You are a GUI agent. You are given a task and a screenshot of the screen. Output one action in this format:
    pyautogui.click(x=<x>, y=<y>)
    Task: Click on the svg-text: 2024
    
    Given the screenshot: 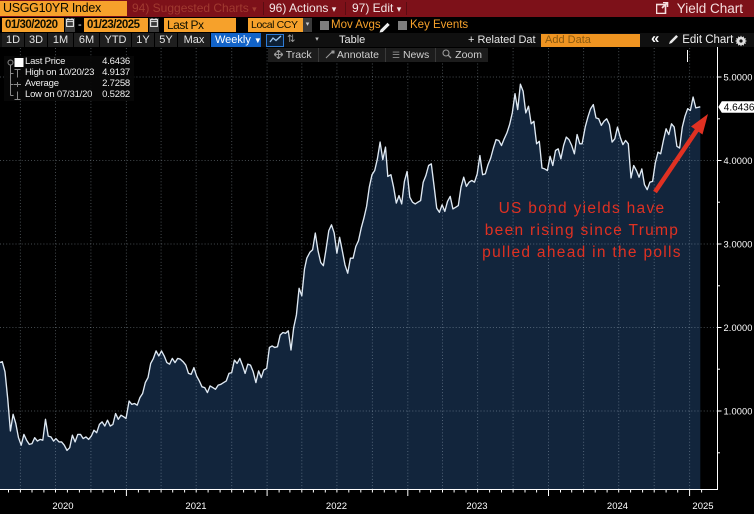 What is the action you would take?
    pyautogui.click(x=617, y=506)
    